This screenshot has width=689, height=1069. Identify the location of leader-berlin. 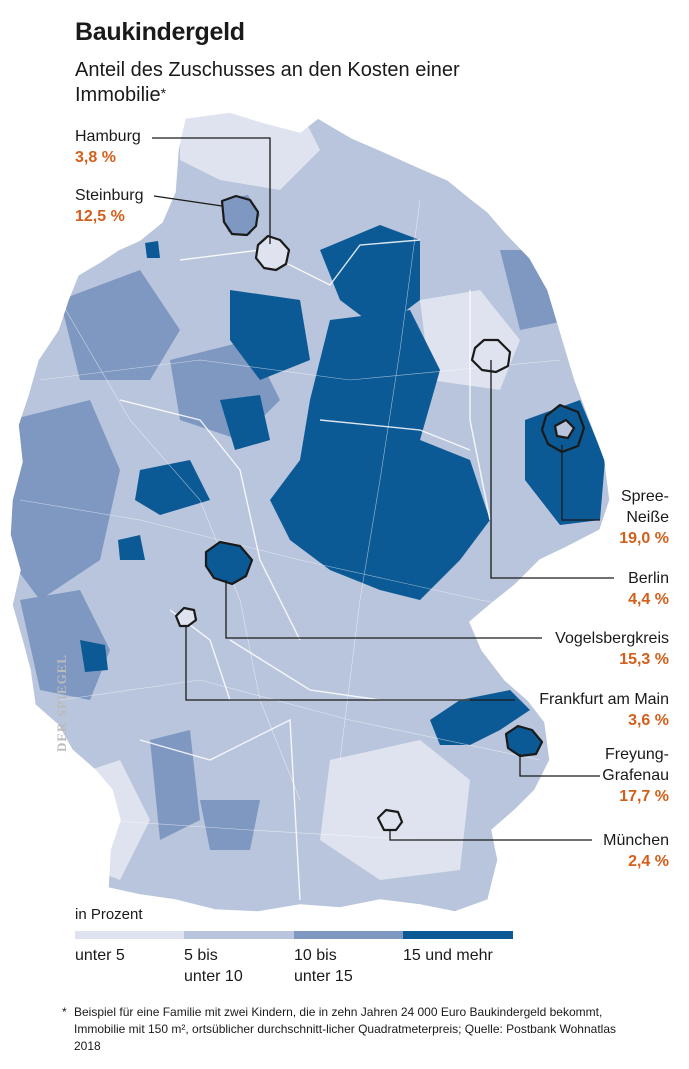
(552, 469).